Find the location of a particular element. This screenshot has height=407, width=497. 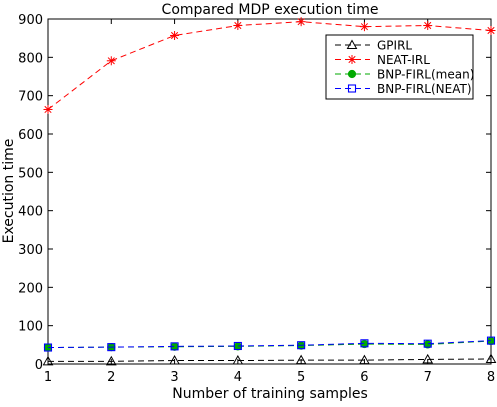

y-tick-label: 200 is located at coordinates (30, 288).